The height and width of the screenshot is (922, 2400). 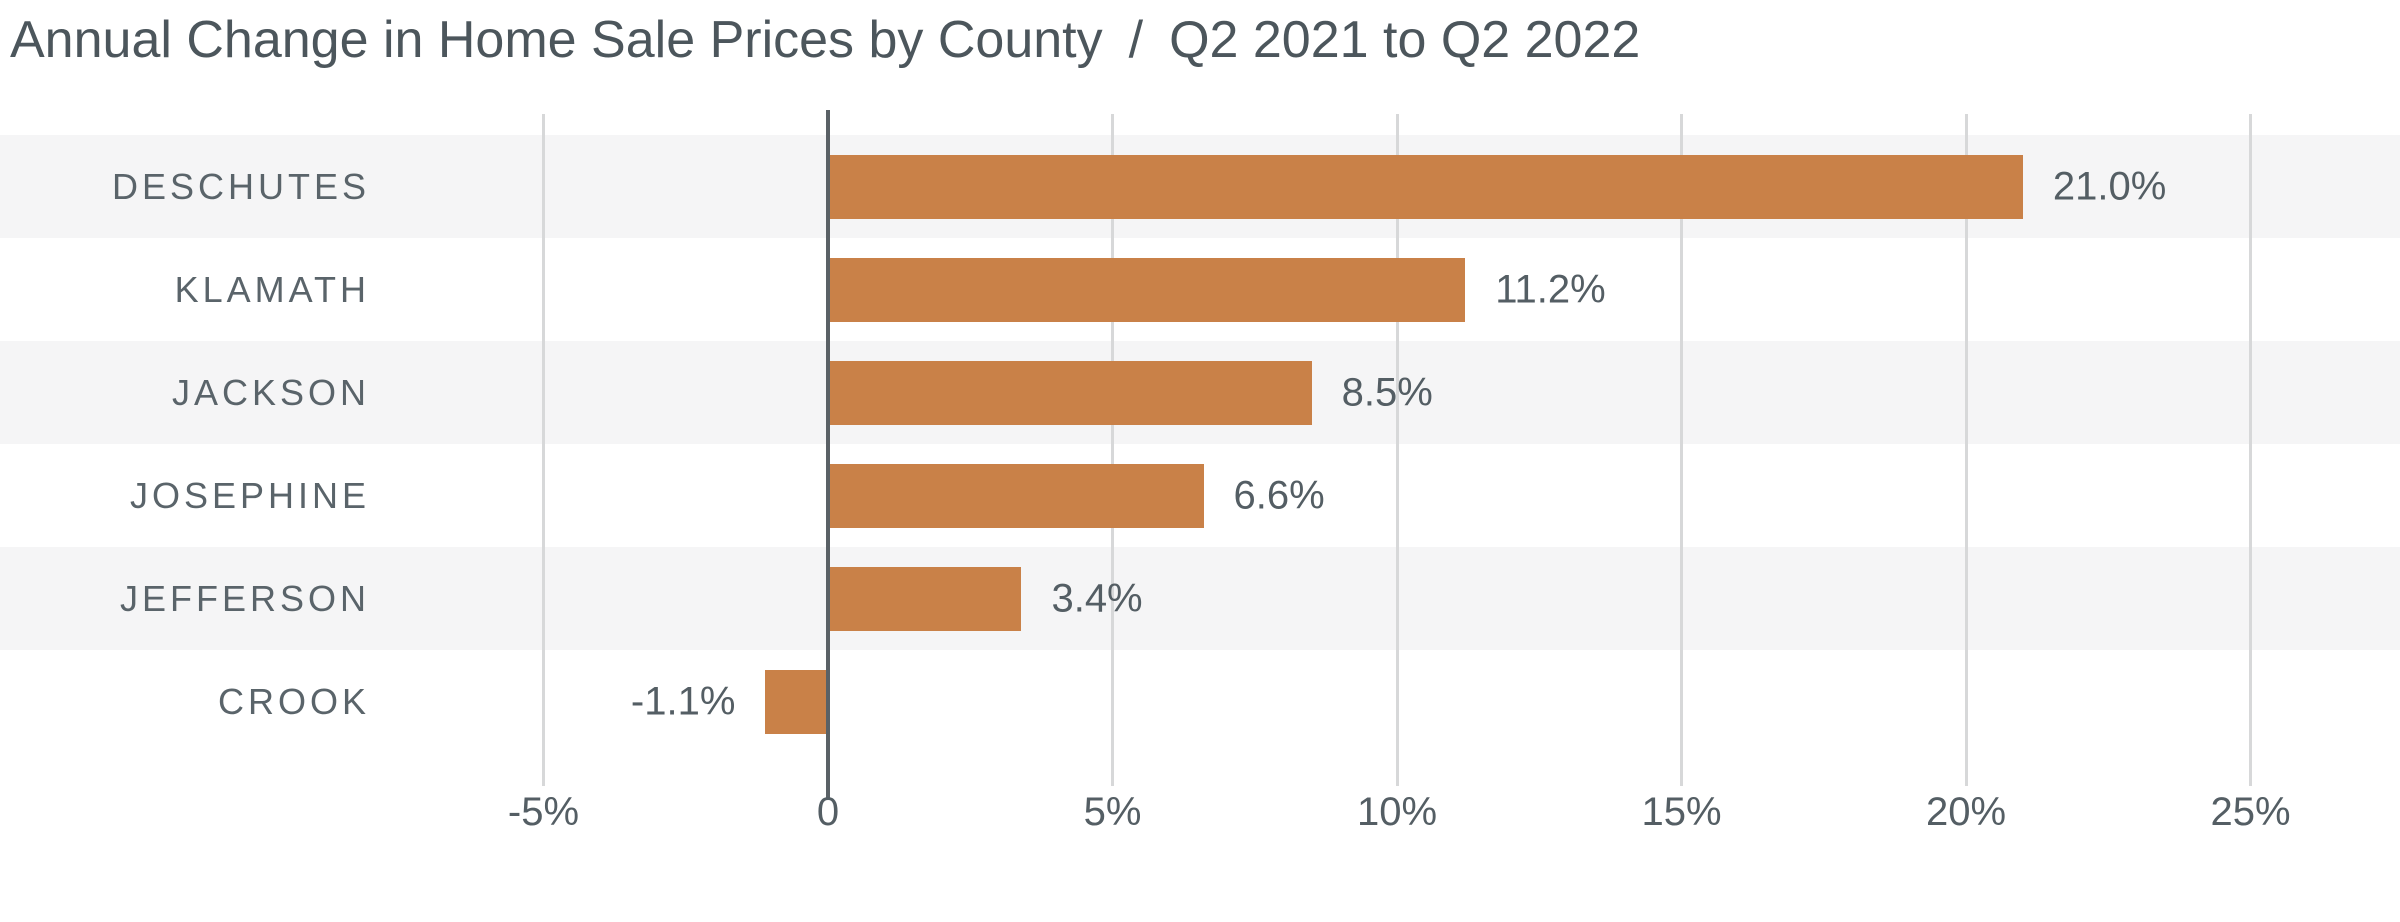 I want to click on bar-jackson, so click(x=1070, y=392).